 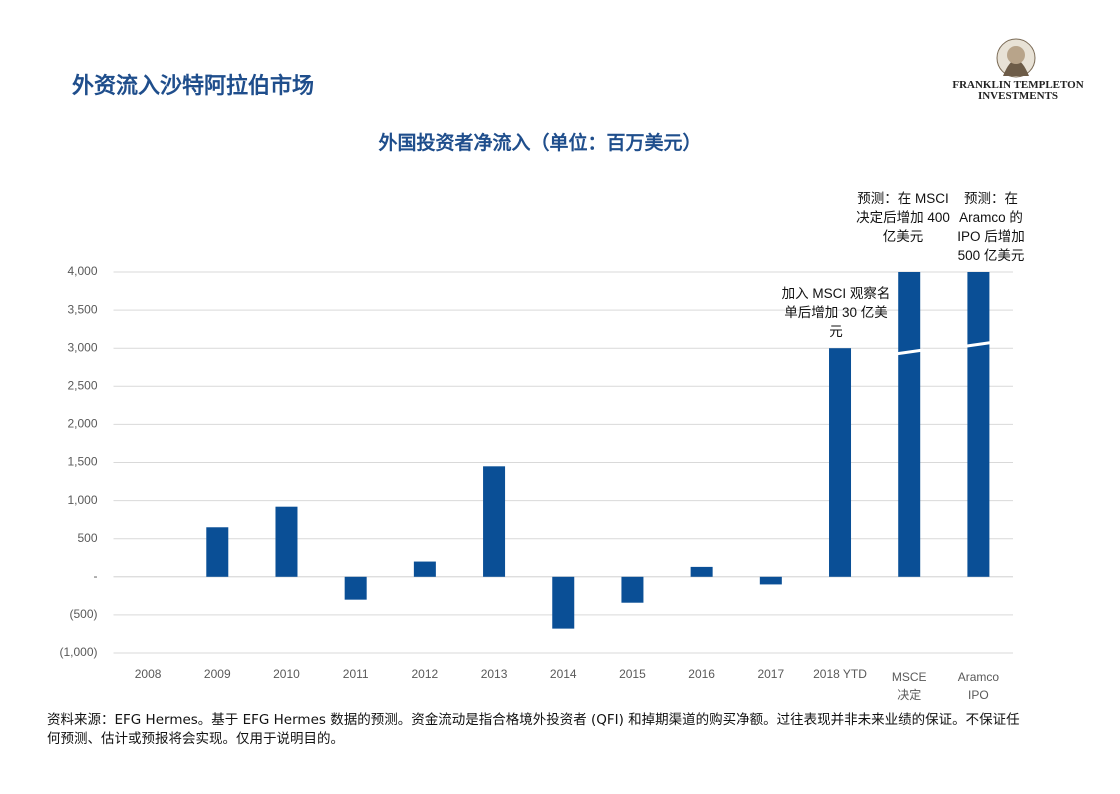 What do you see at coordinates (540, 143) in the screenshot?
I see `chart-title: 外国投资者净流入（单位：百万美元）` at bounding box center [540, 143].